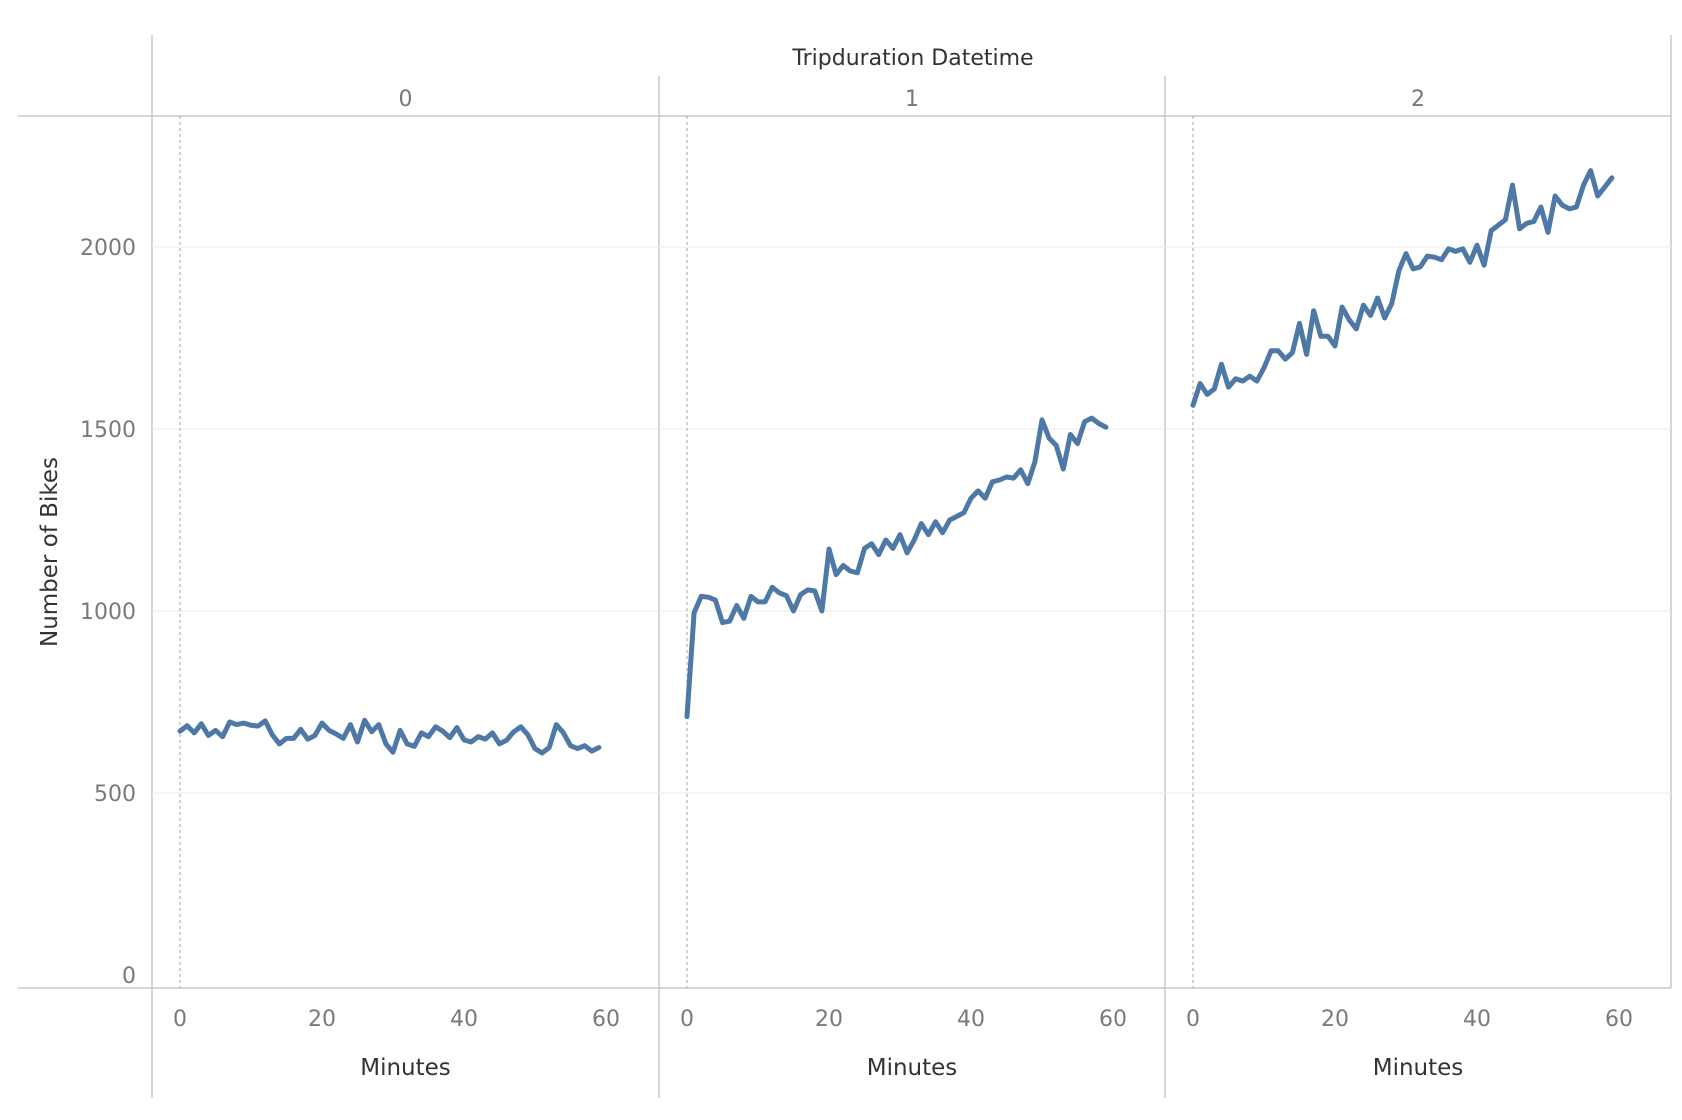  Describe the element at coordinates (912, 58) in the screenshot. I see `column-header-title: Tripduration Datetime` at that location.